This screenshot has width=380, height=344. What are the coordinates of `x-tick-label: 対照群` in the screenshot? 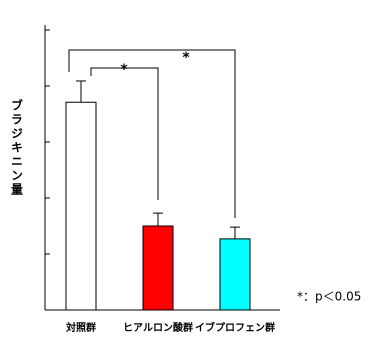 It's located at (80, 327).